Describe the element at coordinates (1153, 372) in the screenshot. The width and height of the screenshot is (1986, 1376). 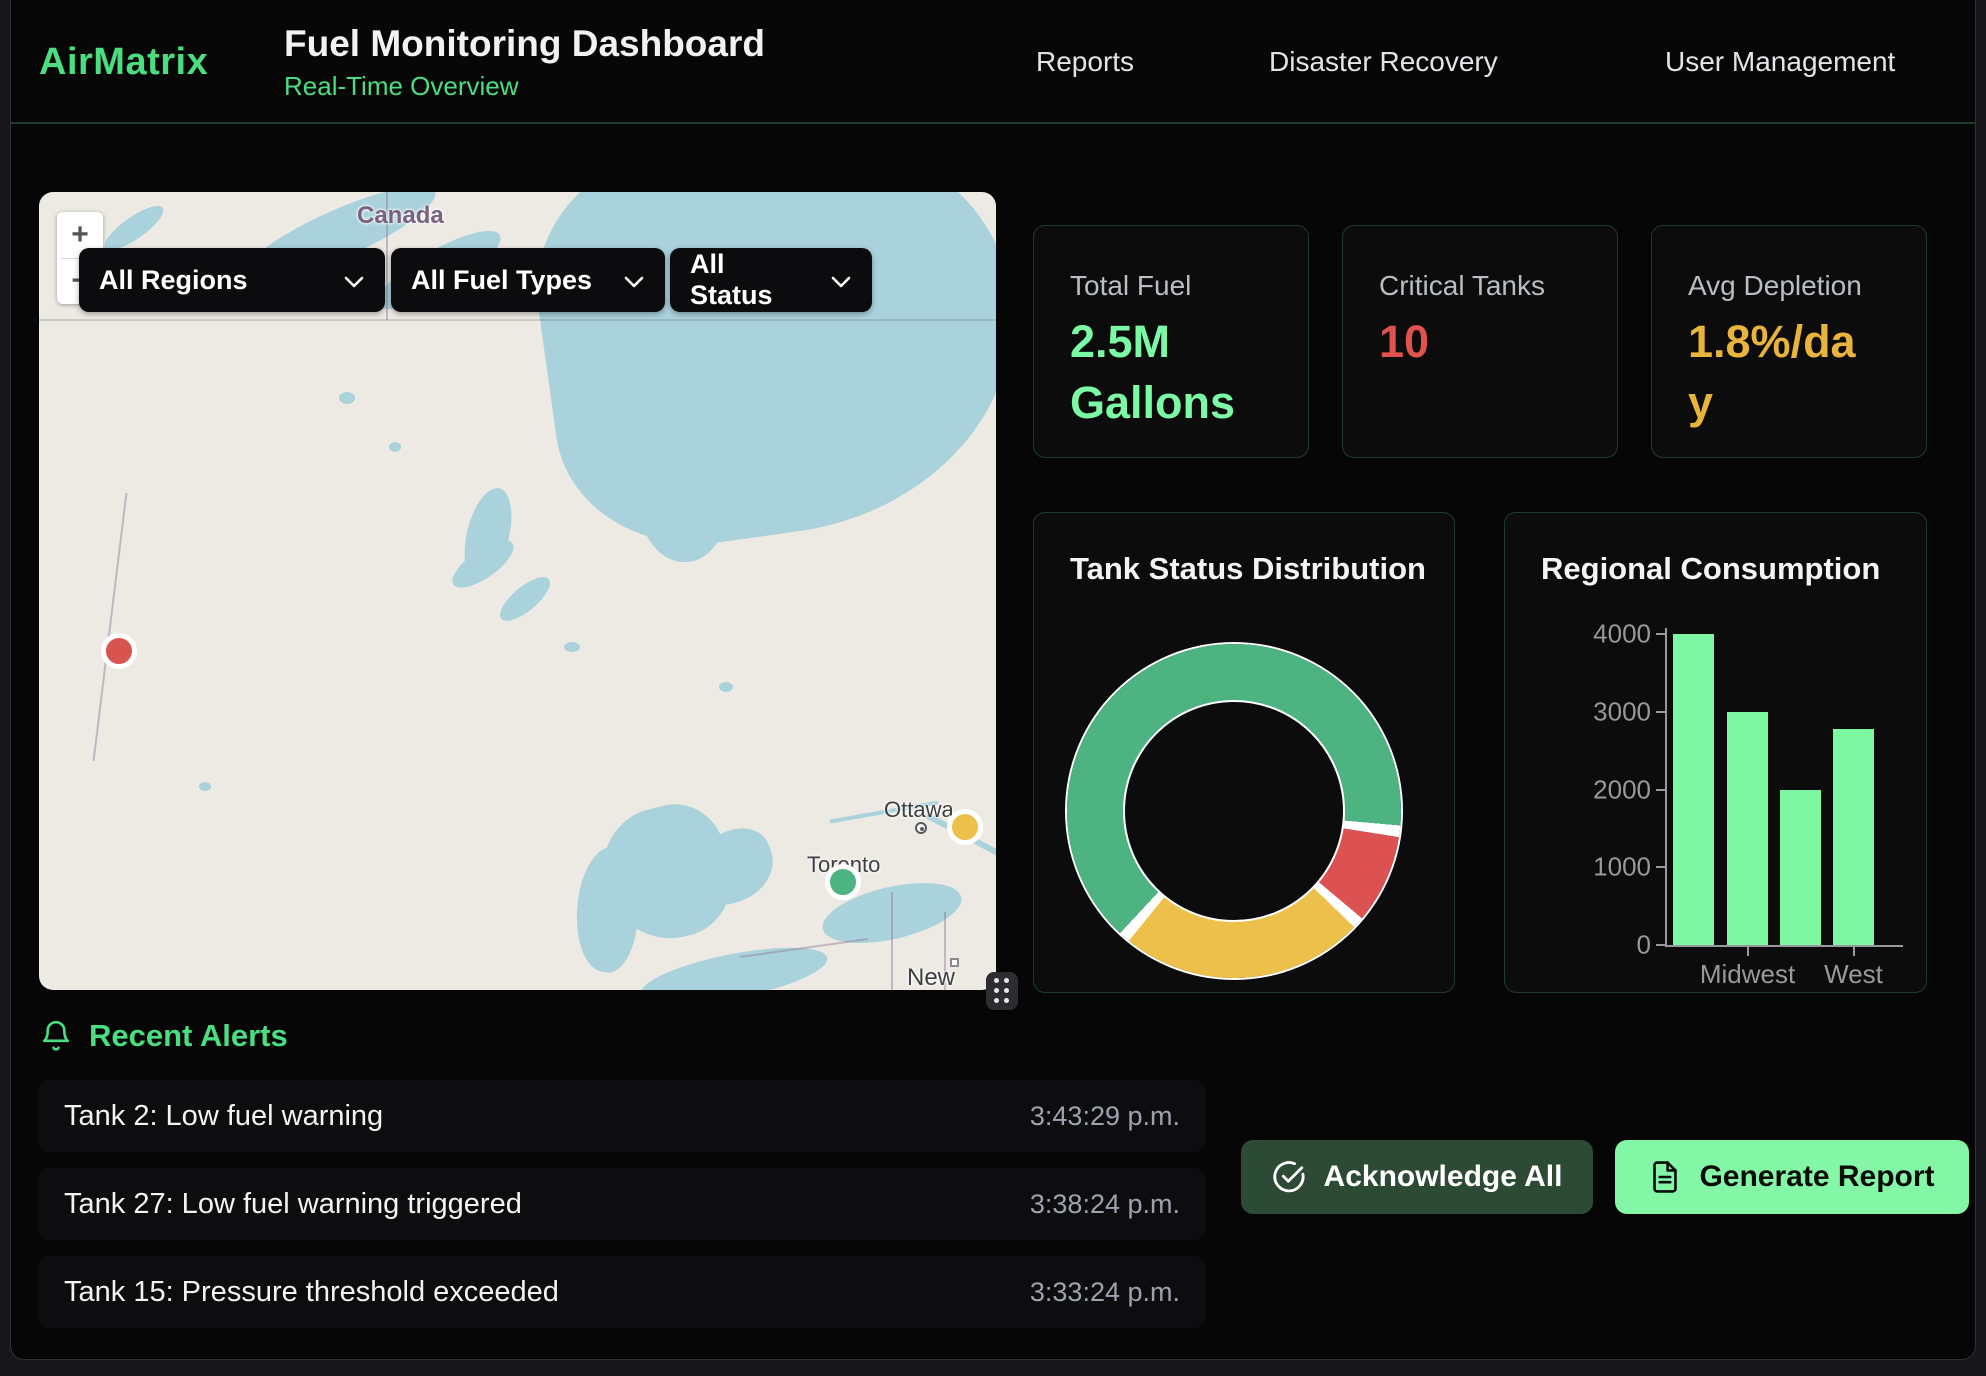
I see `kpi-value: 2.5M Gallons` at that location.